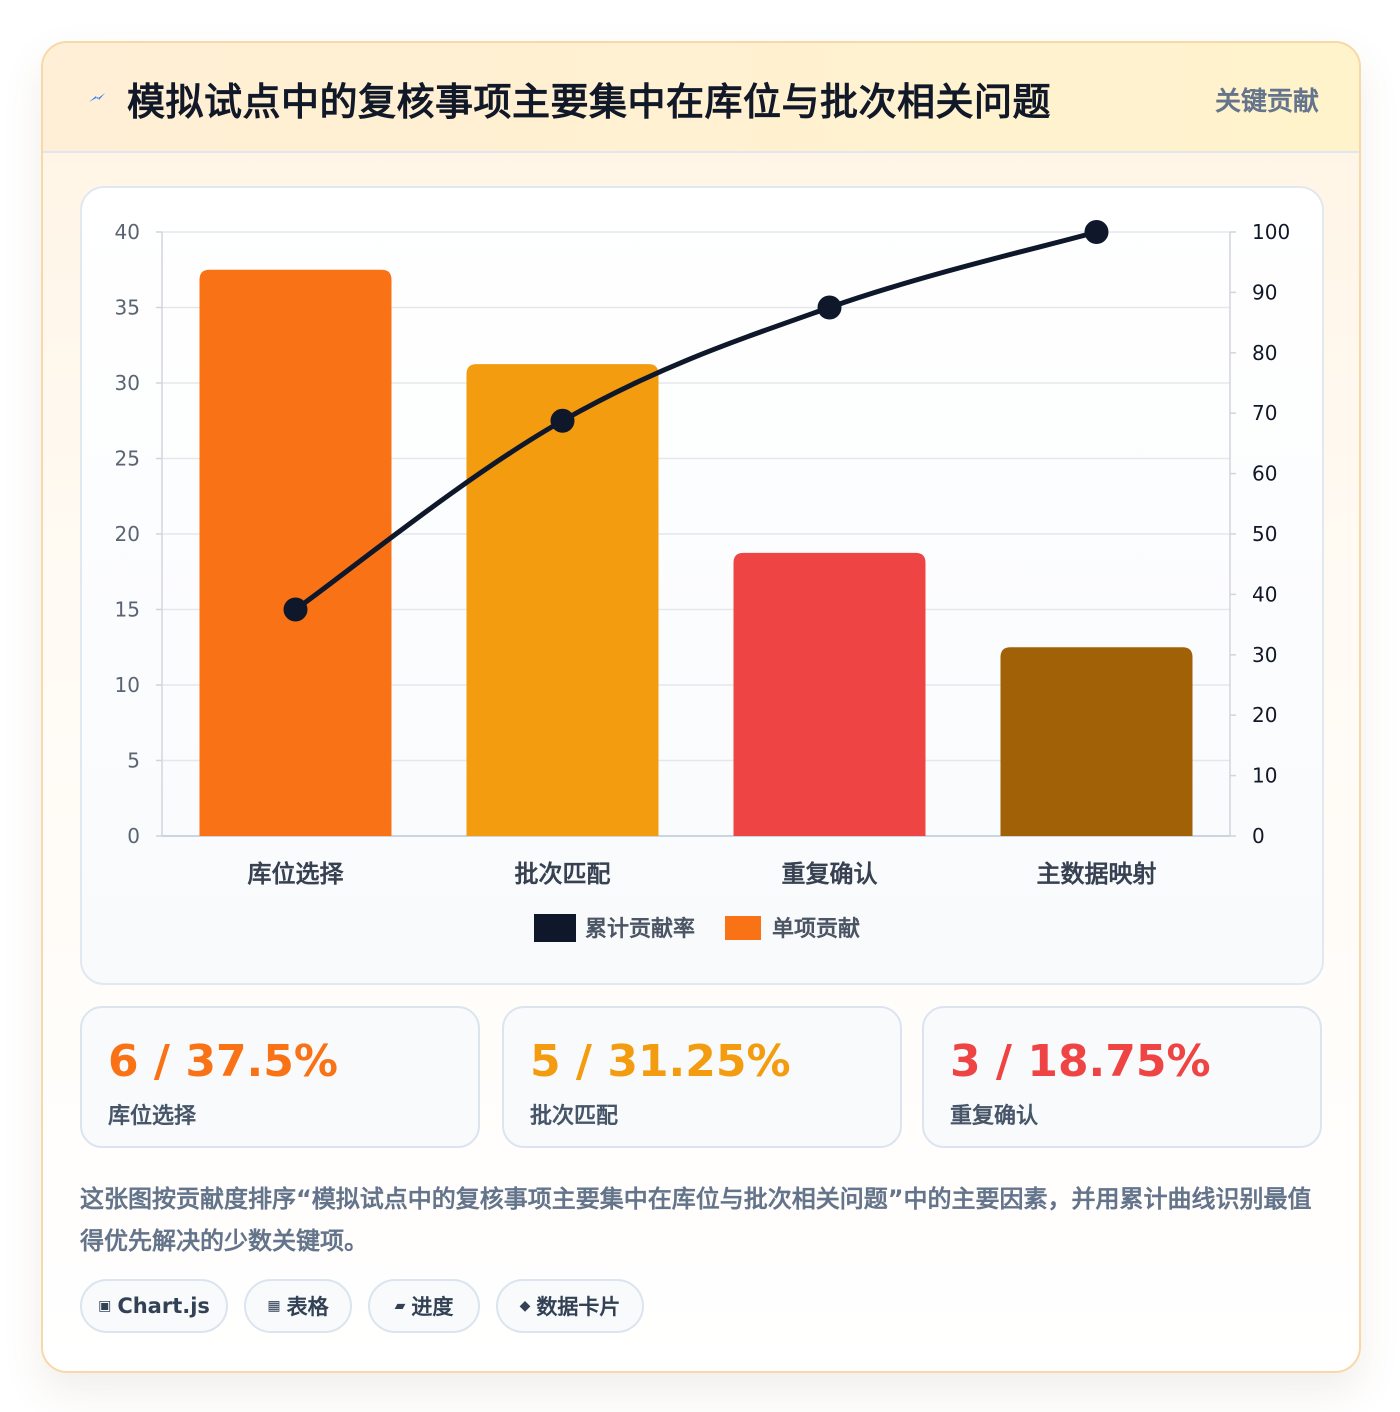 The height and width of the screenshot is (1412, 1400). I want to click on y-right-tick-label: 100, so click(1271, 232).